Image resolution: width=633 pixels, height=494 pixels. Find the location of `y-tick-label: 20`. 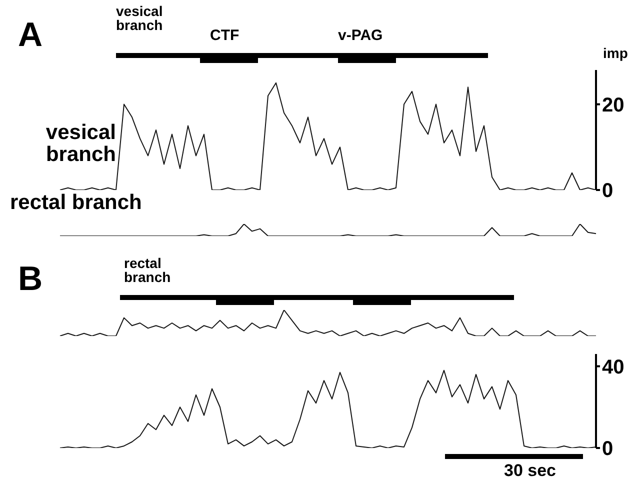

y-tick-label: 20 is located at coordinates (613, 105).